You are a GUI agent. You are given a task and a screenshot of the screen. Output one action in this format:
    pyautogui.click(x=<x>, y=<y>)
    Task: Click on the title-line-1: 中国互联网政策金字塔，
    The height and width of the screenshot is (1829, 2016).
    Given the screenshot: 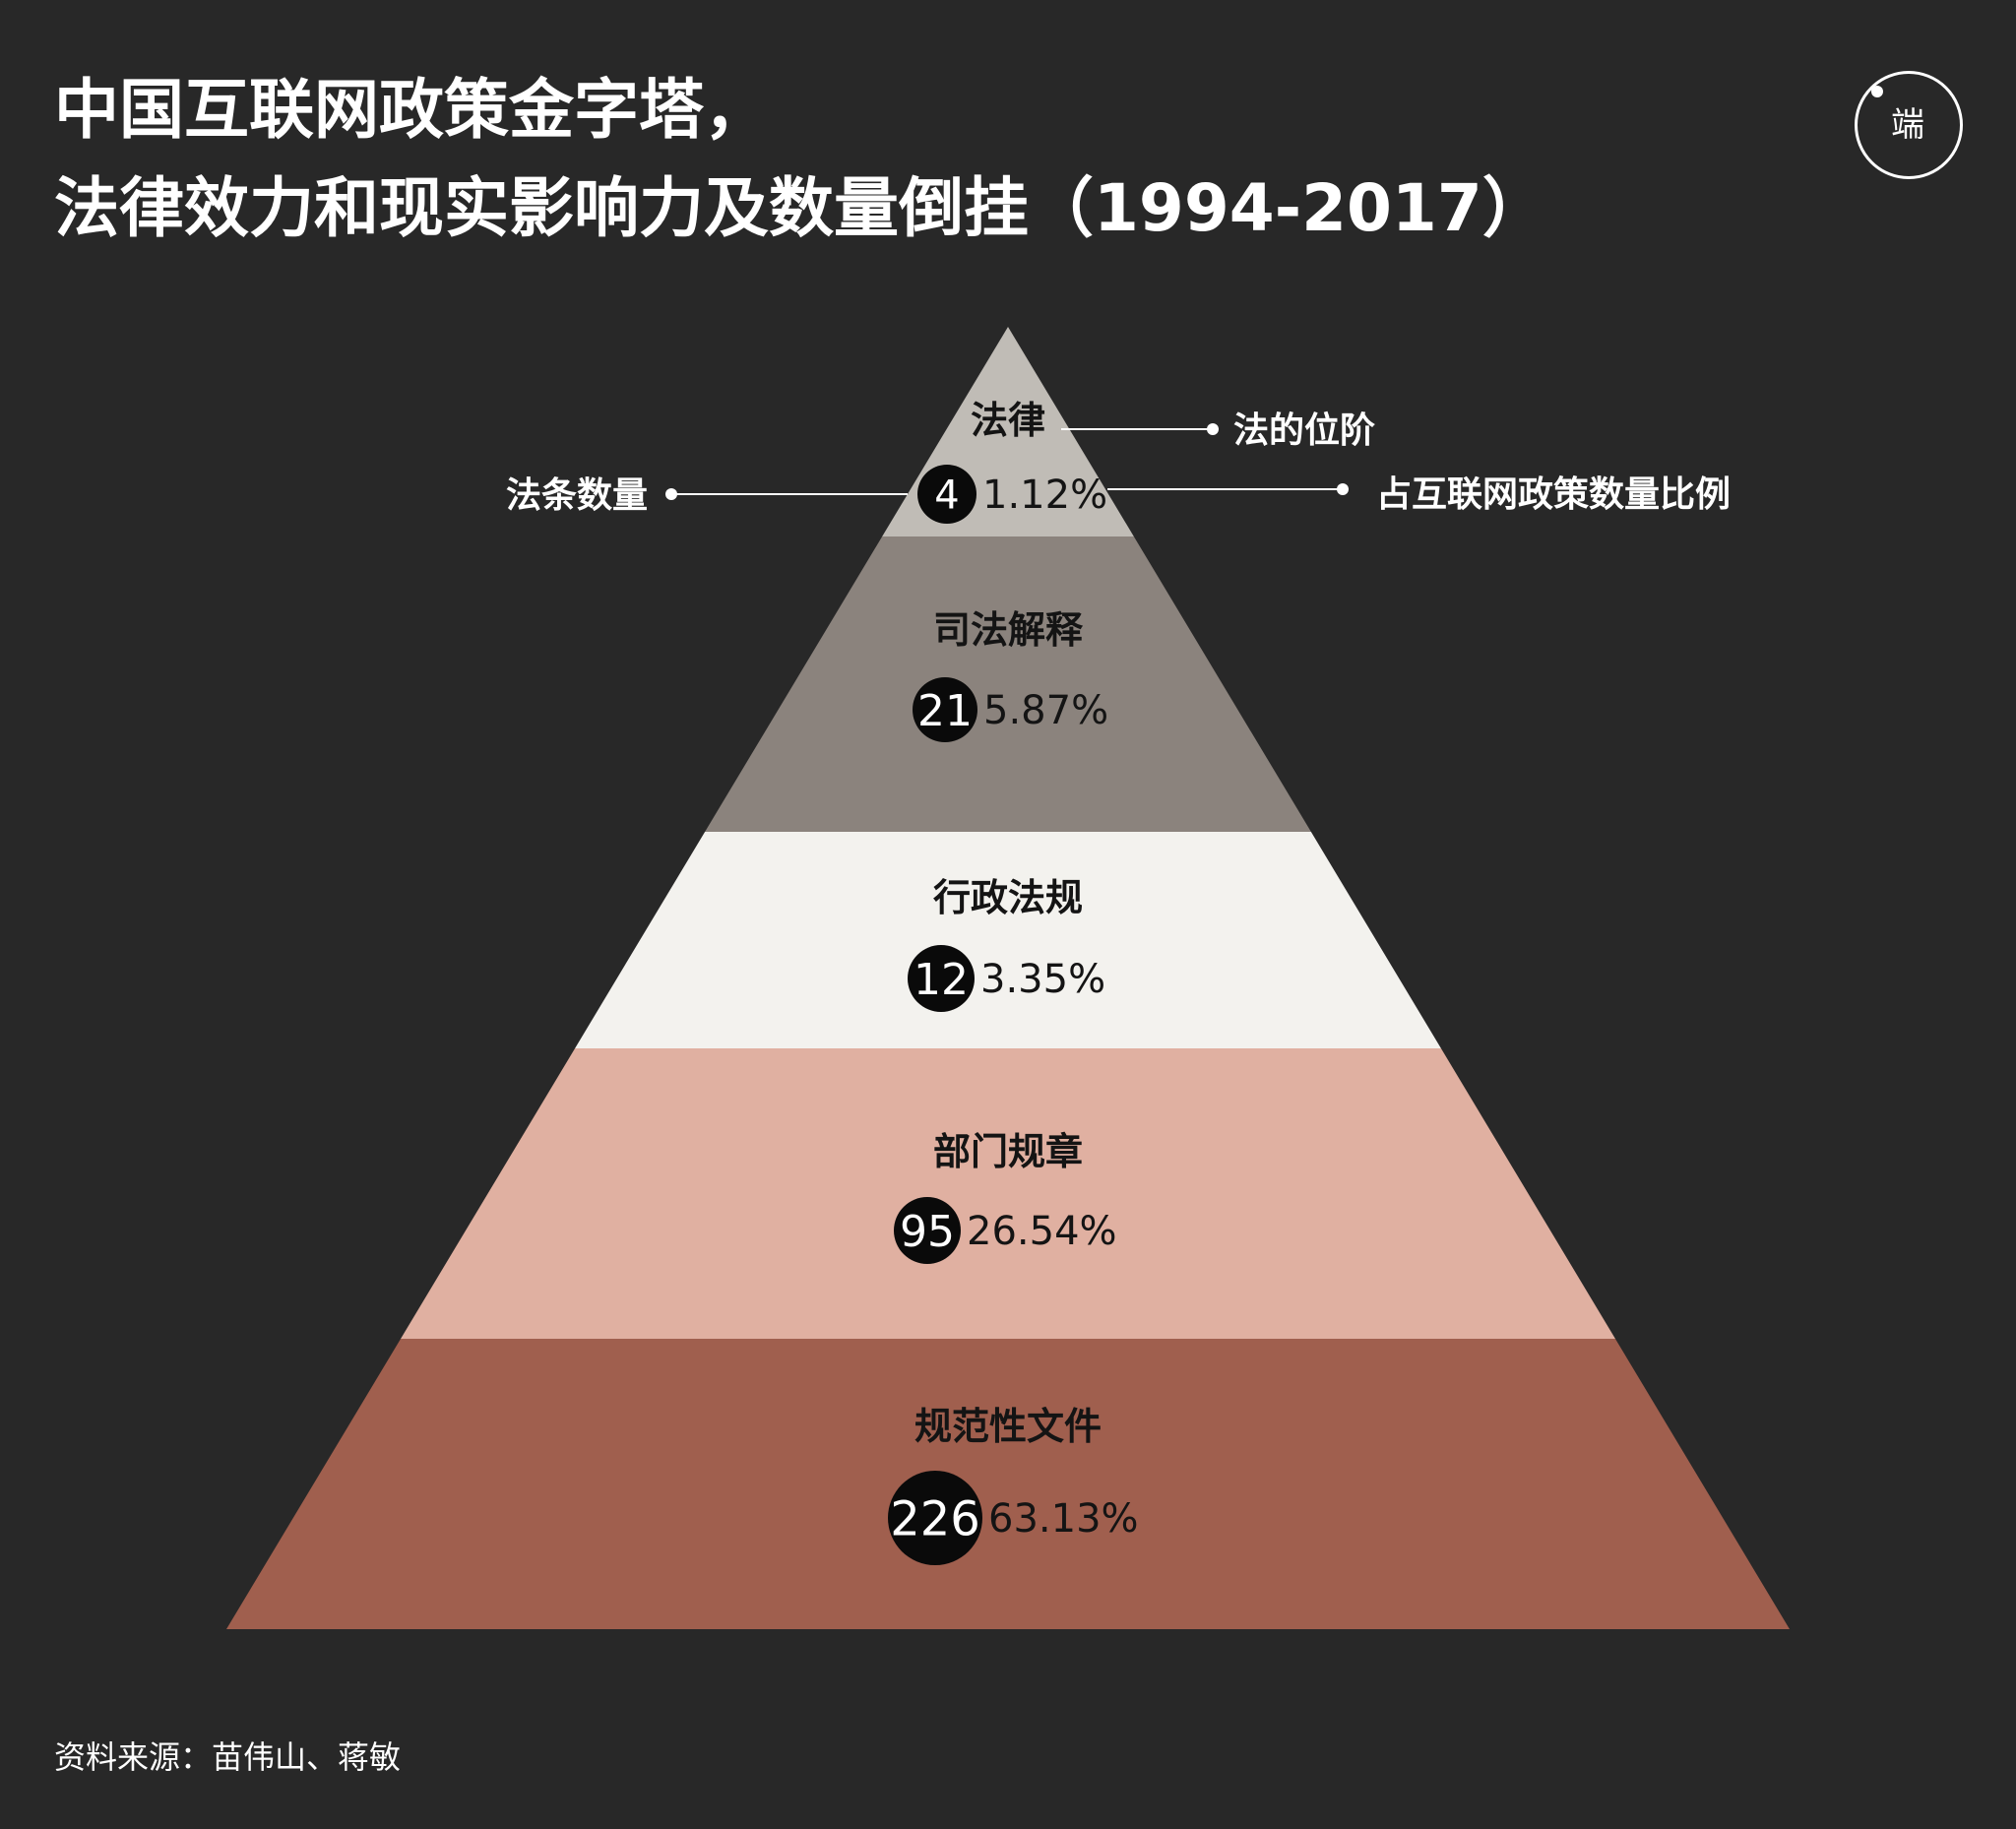 What is the action you would take?
    pyautogui.click(x=411, y=110)
    